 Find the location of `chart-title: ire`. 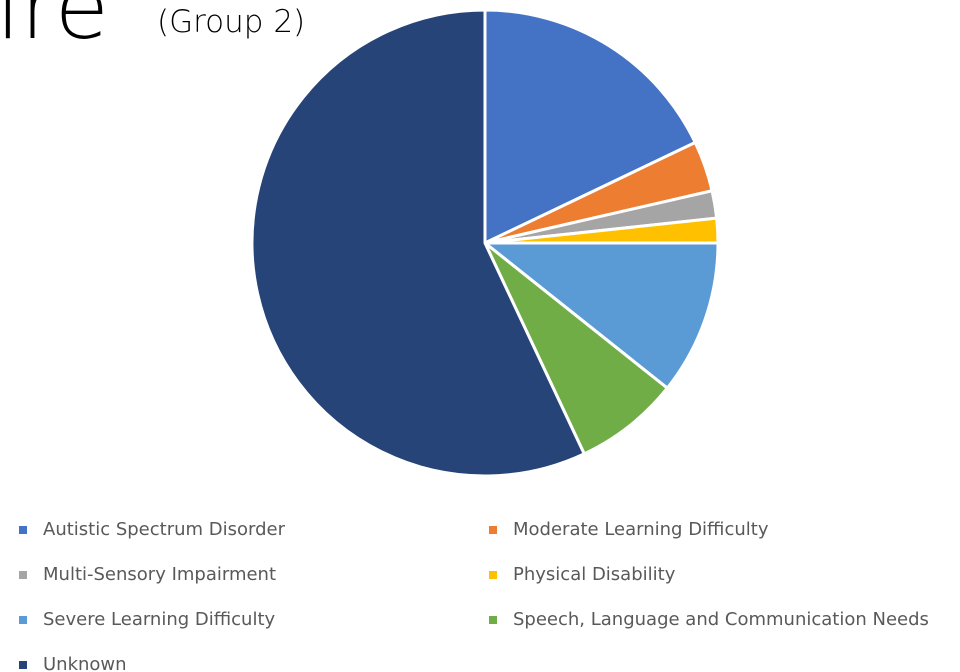

chart-title: ire is located at coordinates (54, 29).